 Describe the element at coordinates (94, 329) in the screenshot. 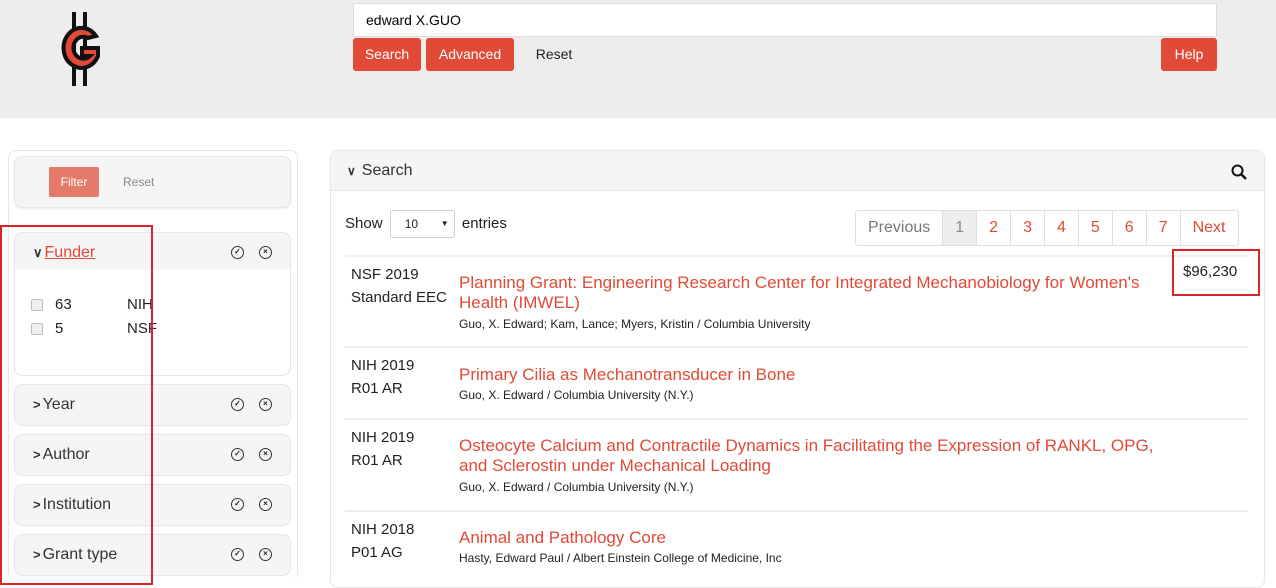

I see `facet-option: 5 NSF` at that location.